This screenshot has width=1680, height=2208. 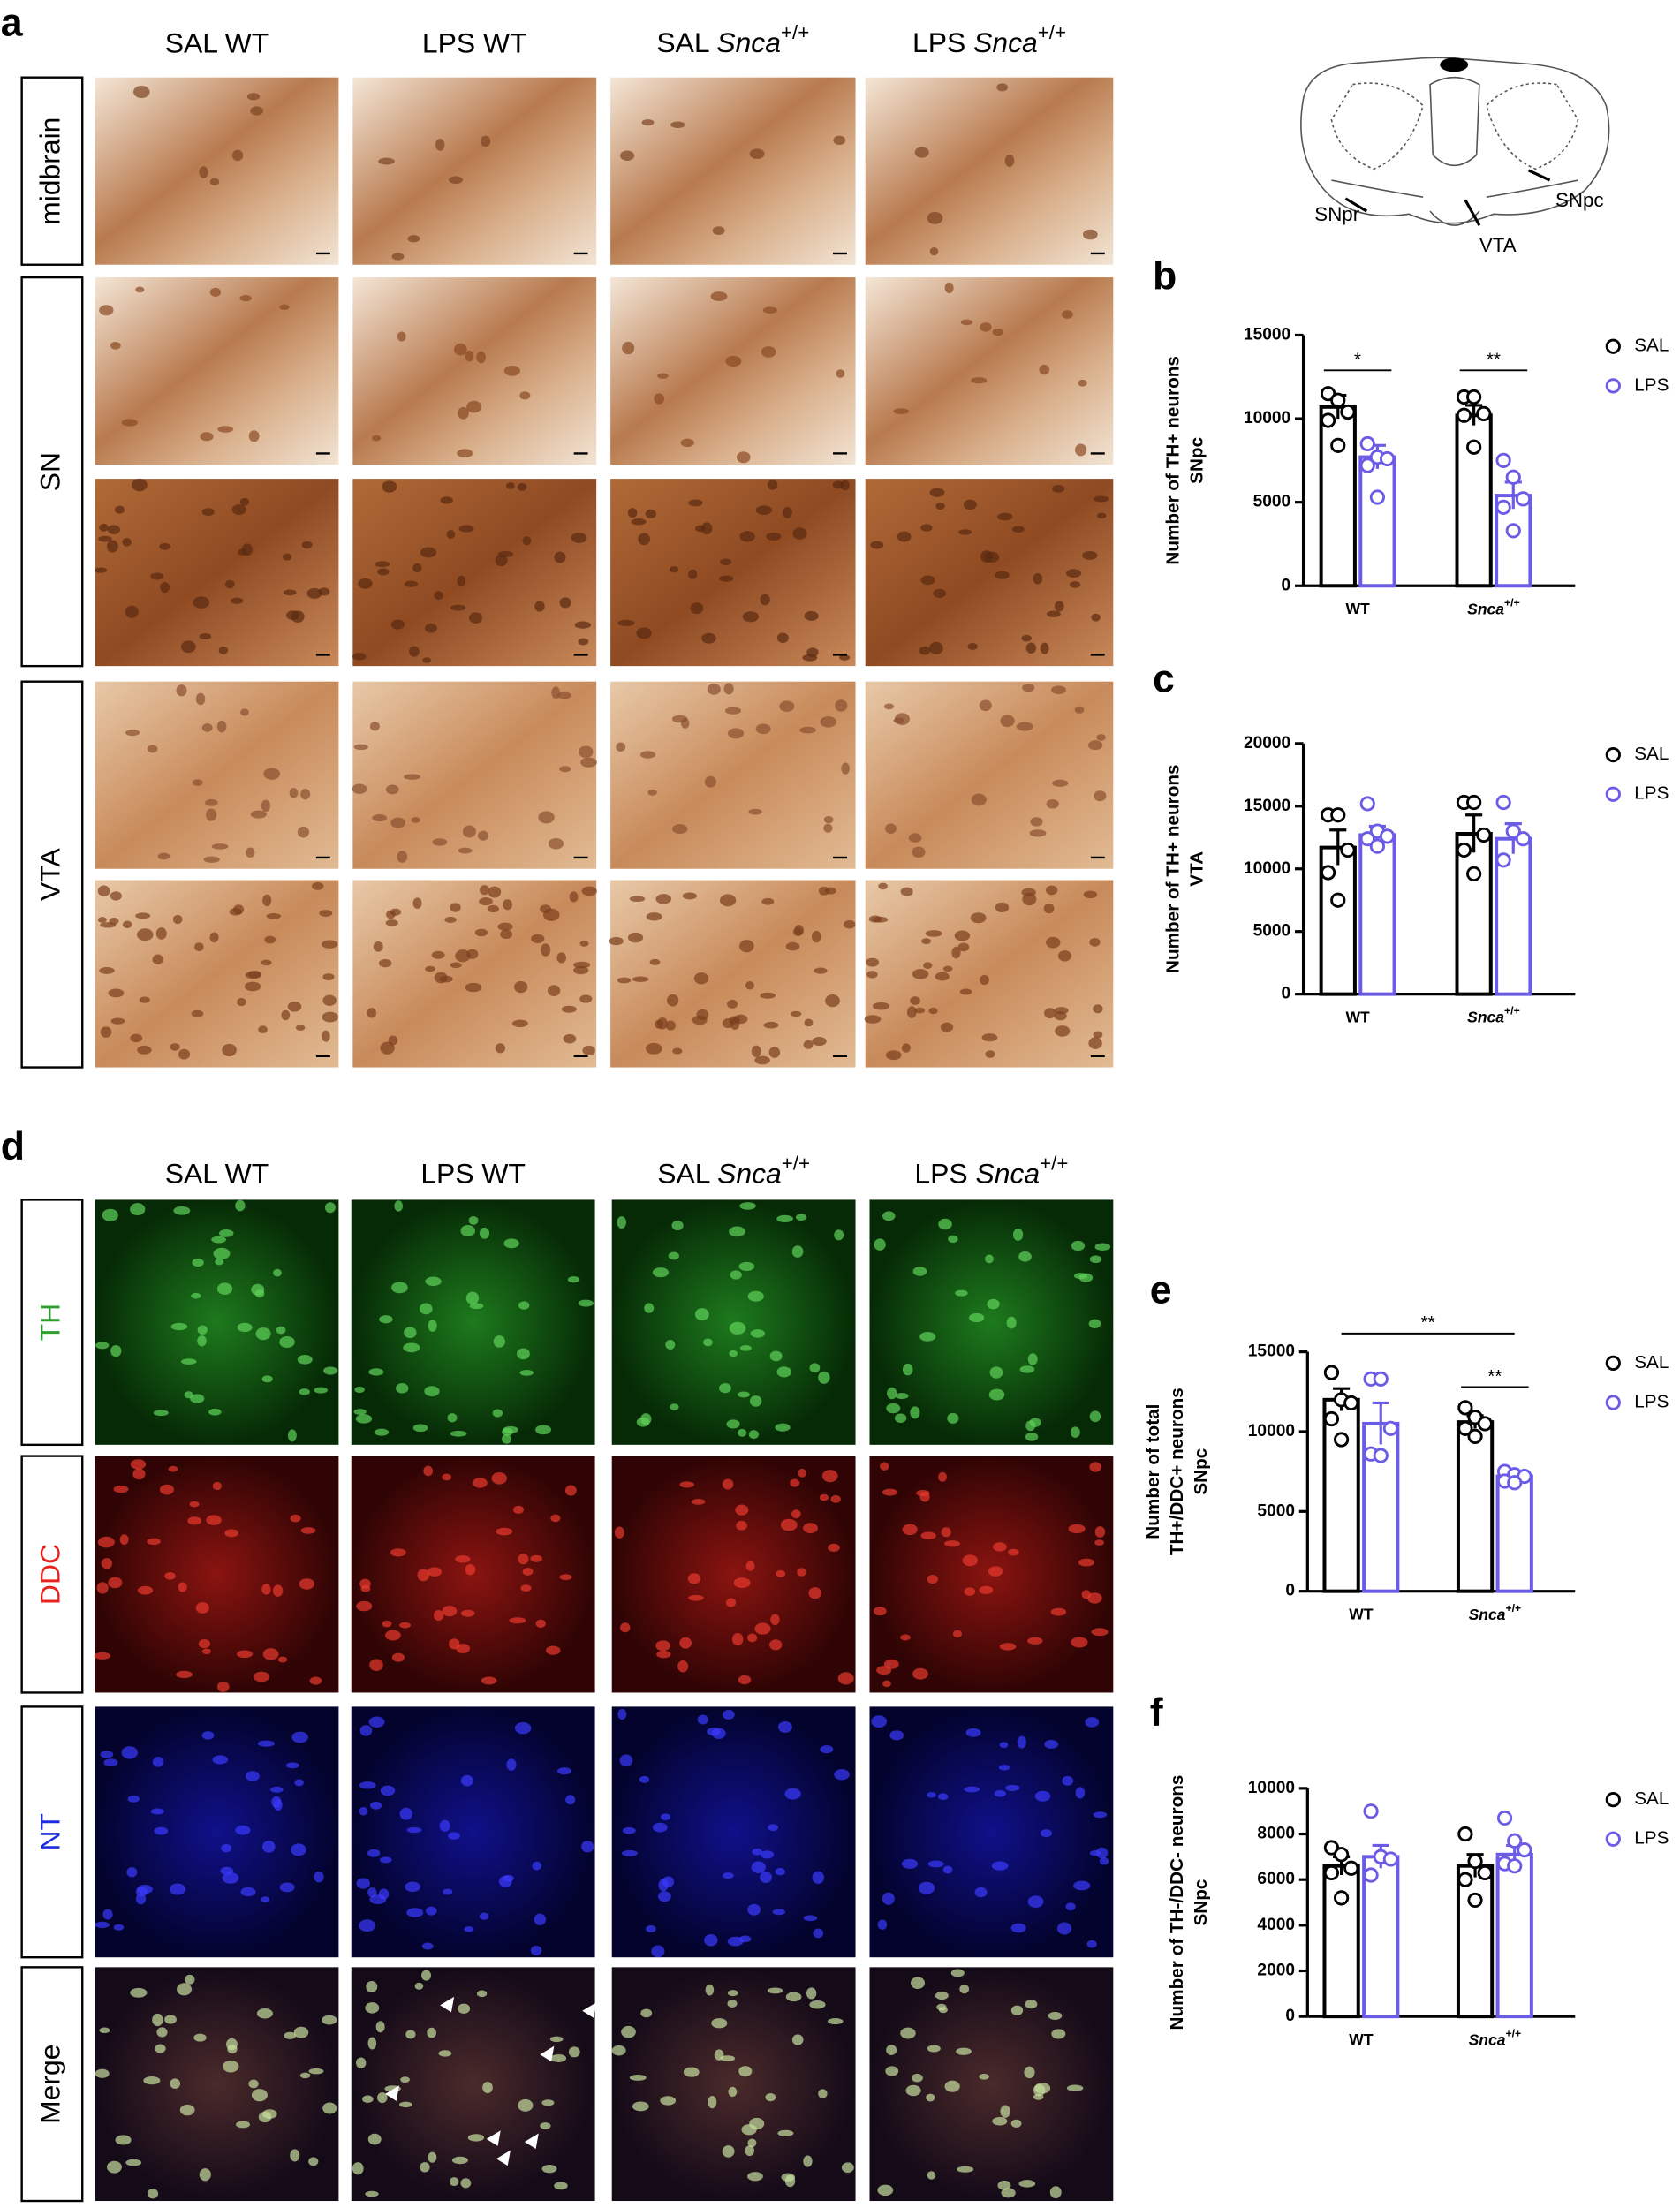 What do you see at coordinates (474, 42) in the screenshot?
I see `column-header: LPS WT` at bounding box center [474, 42].